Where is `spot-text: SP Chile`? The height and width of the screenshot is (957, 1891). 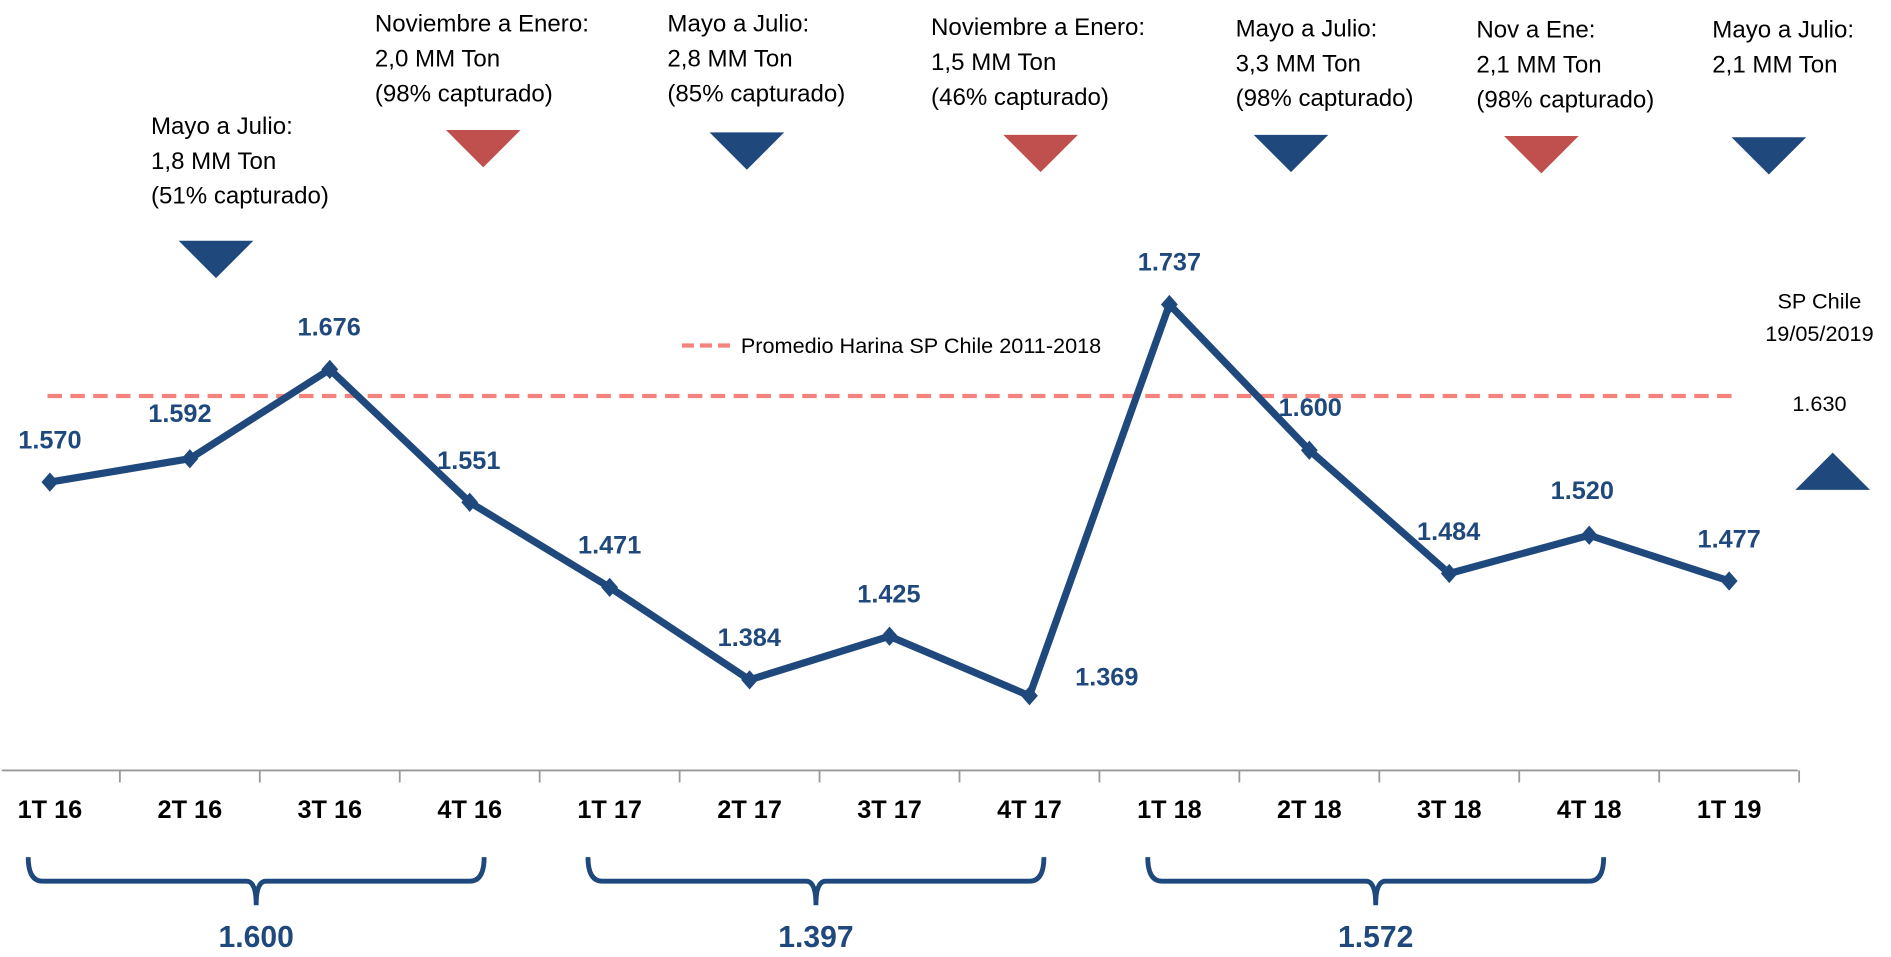
spot-text: SP Chile is located at coordinates (1820, 300).